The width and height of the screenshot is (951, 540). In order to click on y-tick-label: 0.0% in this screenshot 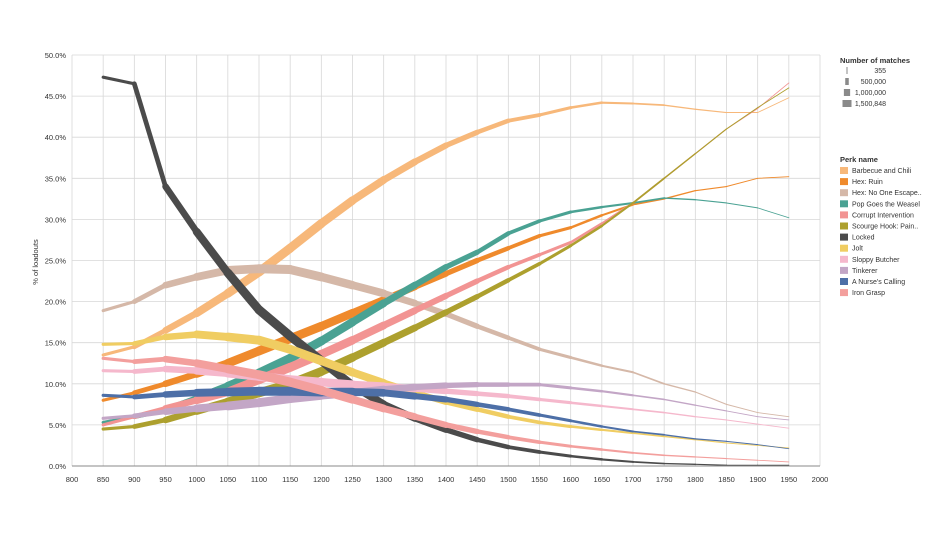, I will do `click(57, 466)`.